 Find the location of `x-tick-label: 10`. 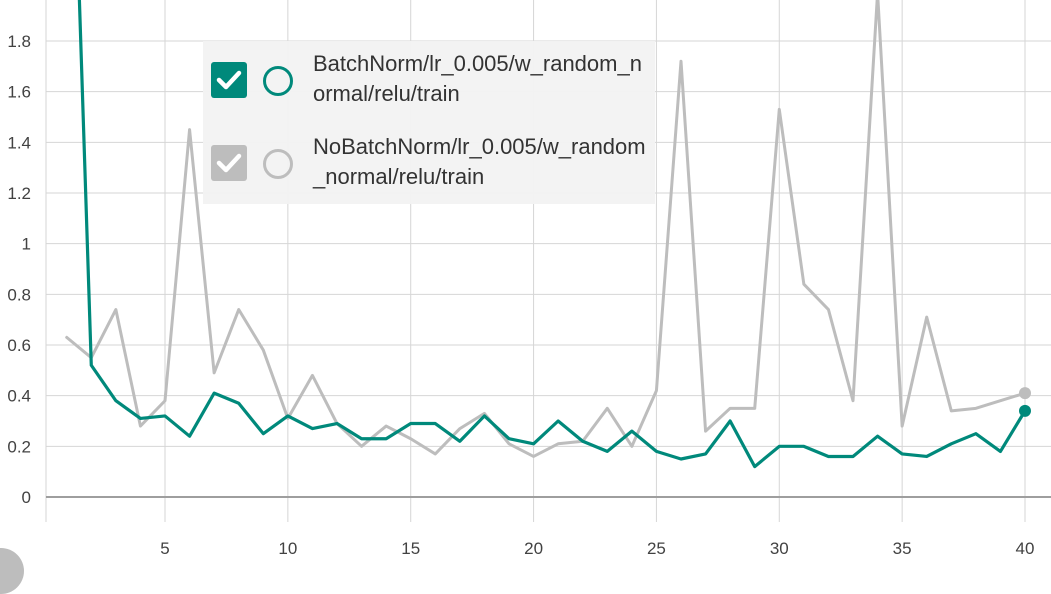

x-tick-label: 10 is located at coordinates (287, 548).